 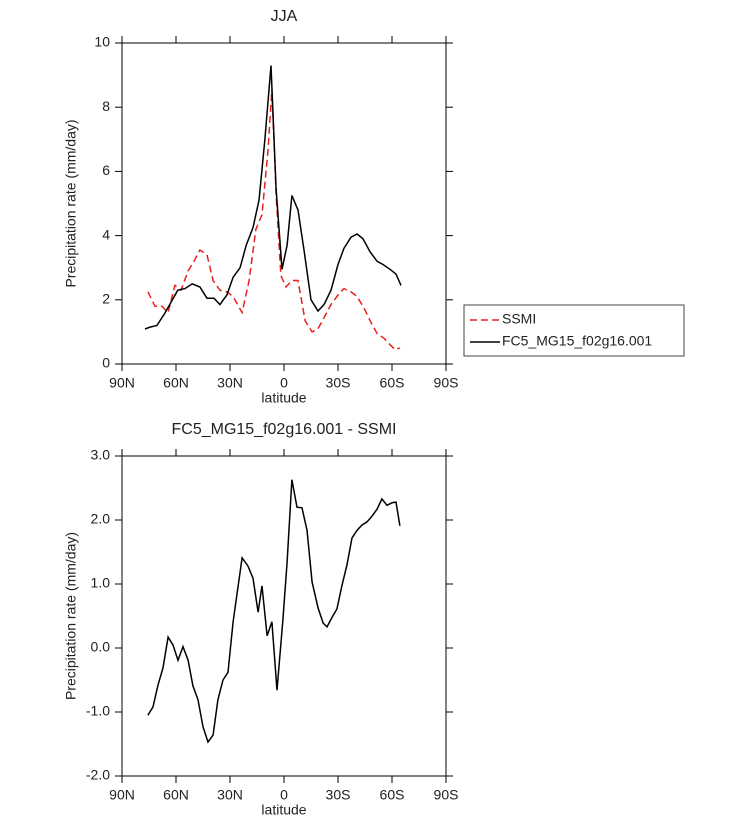 I want to click on y-tick-label: 3.0, so click(x=101, y=455).